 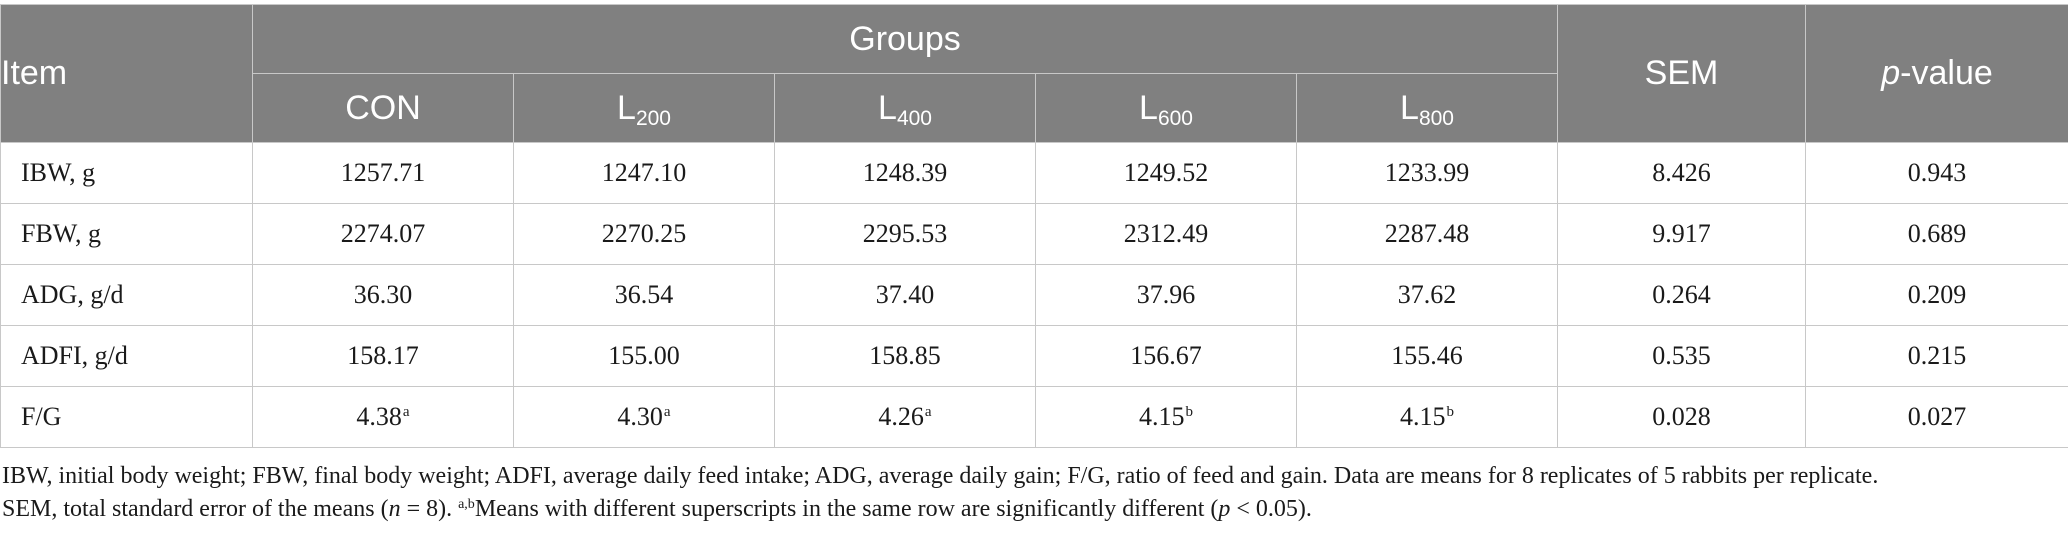 What do you see at coordinates (126, 417) in the screenshot?
I see `row-item-label: F/G` at bounding box center [126, 417].